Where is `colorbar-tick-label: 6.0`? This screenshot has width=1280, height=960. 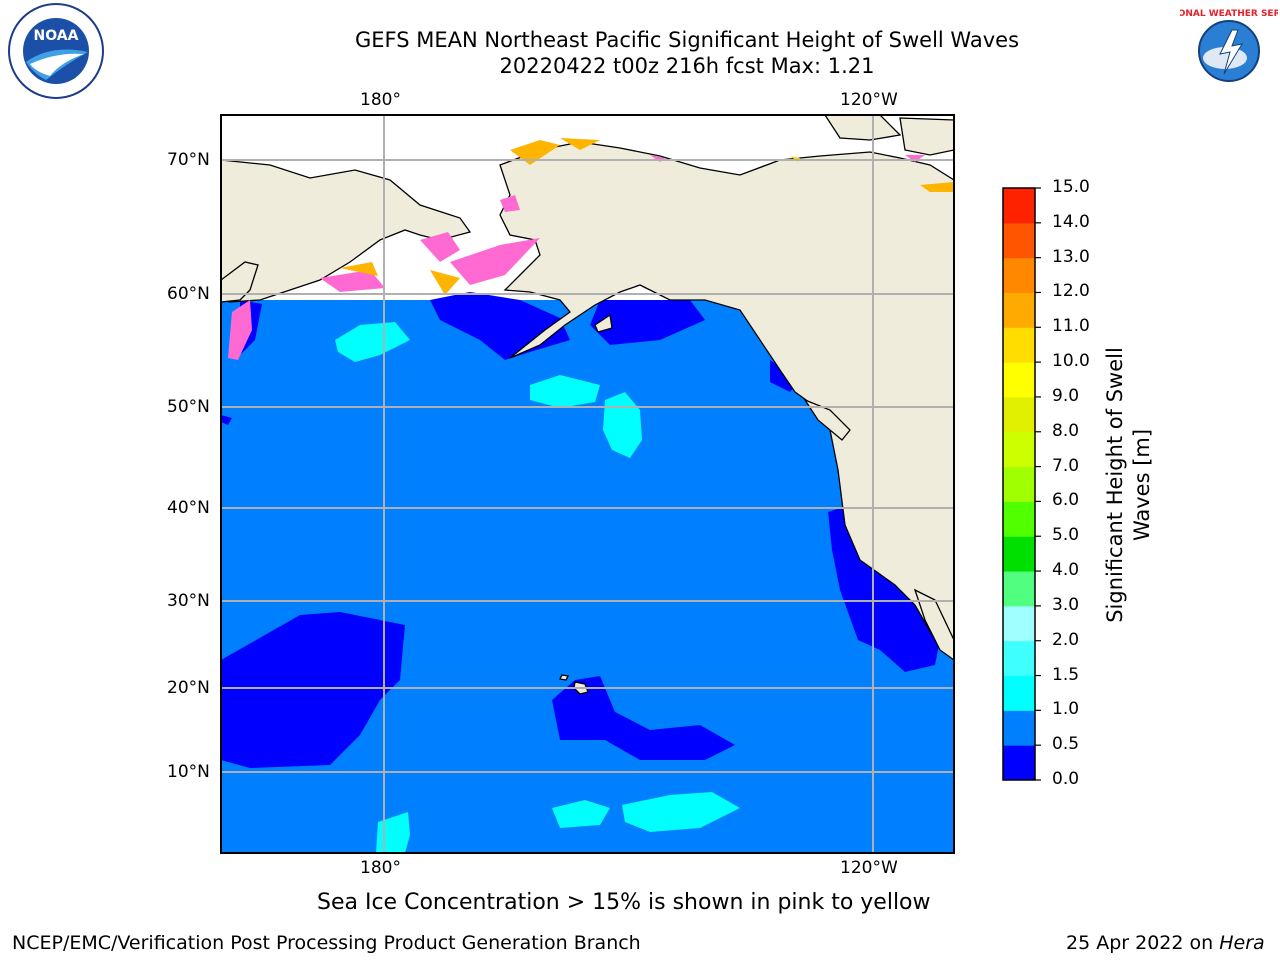 colorbar-tick-label: 6.0 is located at coordinates (1066, 500).